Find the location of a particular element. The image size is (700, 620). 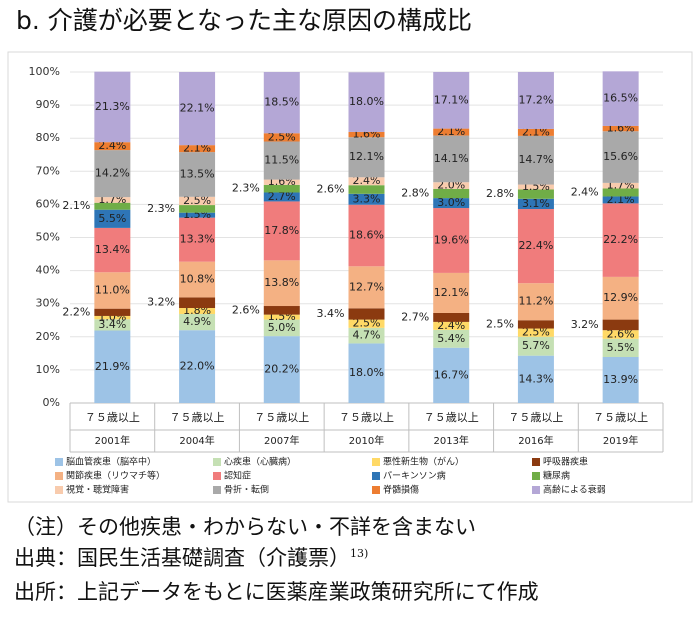

value-label: 3.2% is located at coordinates (585, 324).